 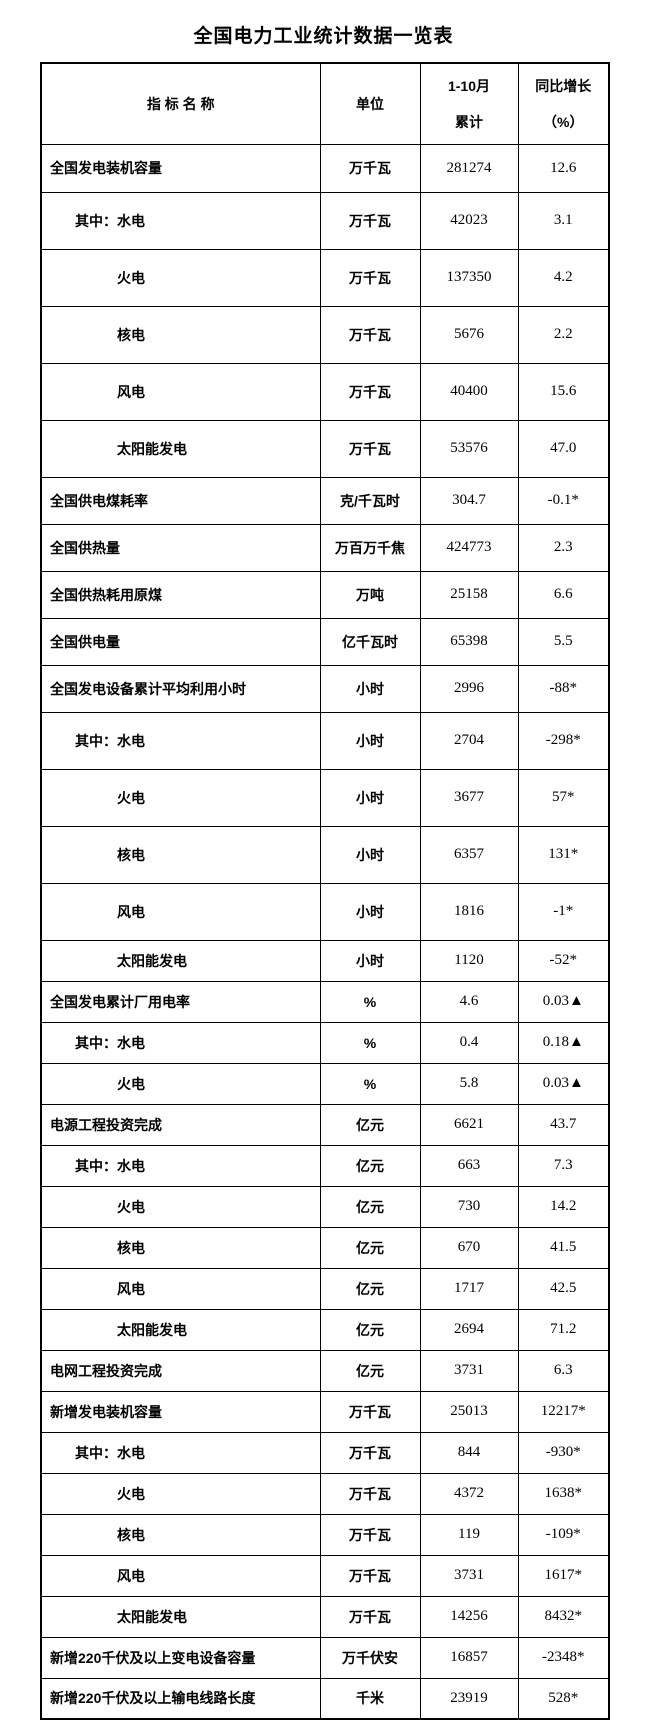 What do you see at coordinates (325, 594) in the screenshot?
I see `table-row: 全国供热耗用原煤 万吨 25158 6.6` at bounding box center [325, 594].